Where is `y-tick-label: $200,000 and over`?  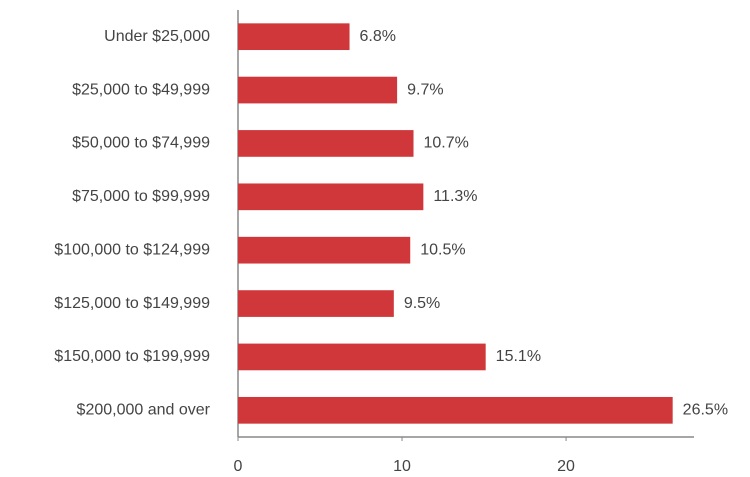
y-tick-label: $200,000 and over is located at coordinates (144, 410).